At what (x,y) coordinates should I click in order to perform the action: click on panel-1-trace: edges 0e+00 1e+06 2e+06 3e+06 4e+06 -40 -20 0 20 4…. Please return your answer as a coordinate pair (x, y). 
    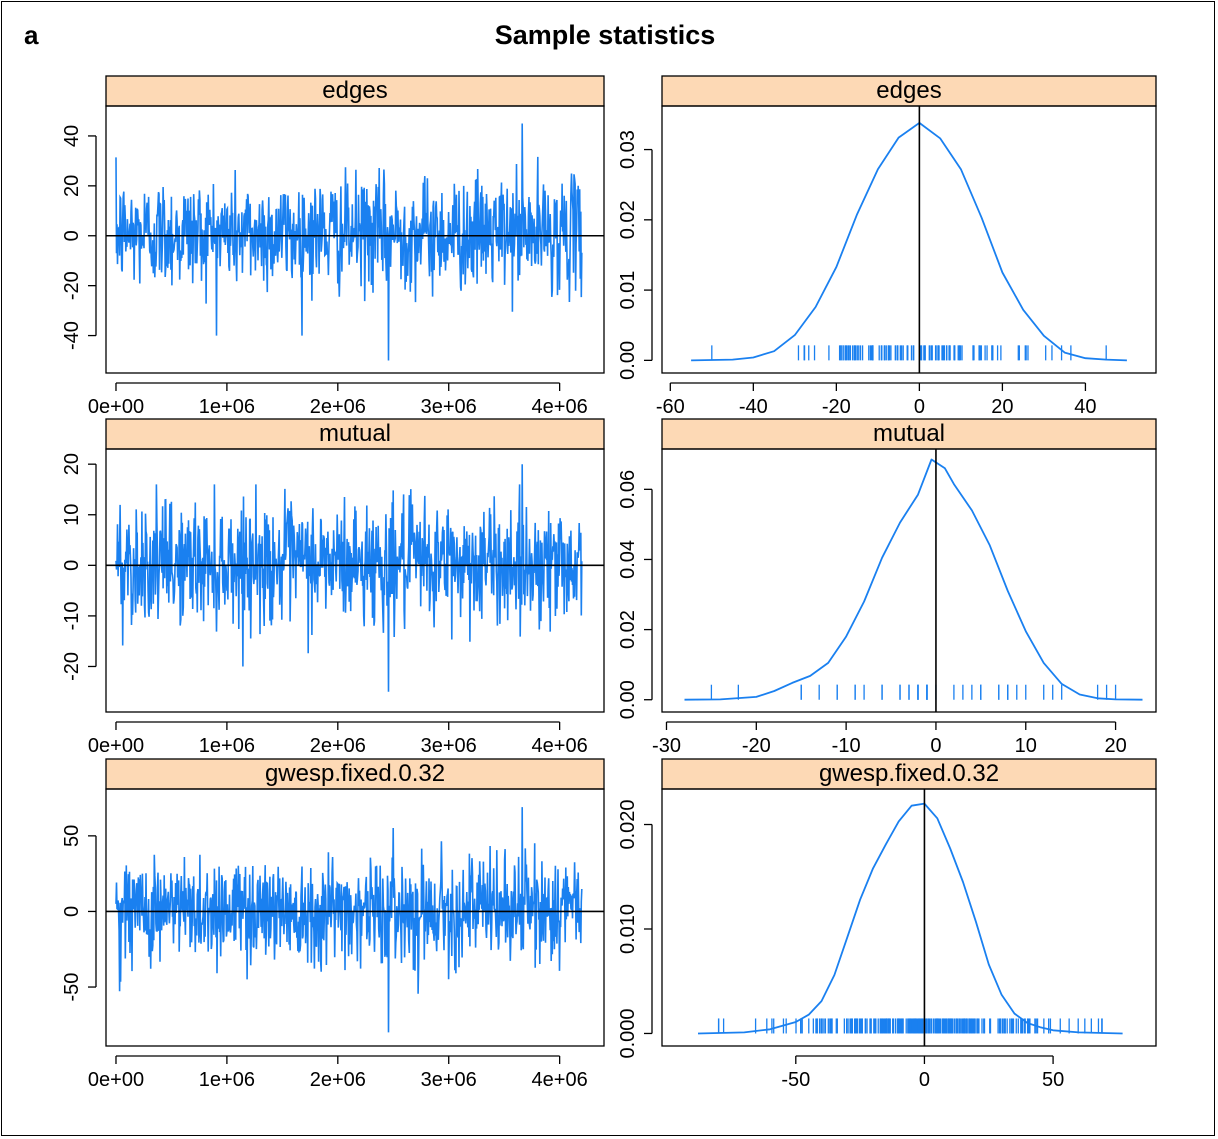
    Looking at the image, I should click on (332, 247).